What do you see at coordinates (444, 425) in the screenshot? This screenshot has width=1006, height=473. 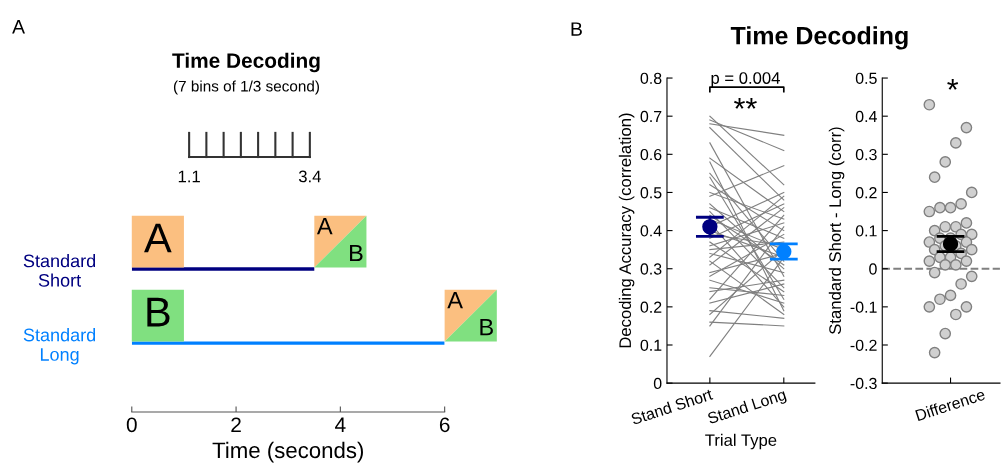 I see `x-tick-label: 6` at bounding box center [444, 425].